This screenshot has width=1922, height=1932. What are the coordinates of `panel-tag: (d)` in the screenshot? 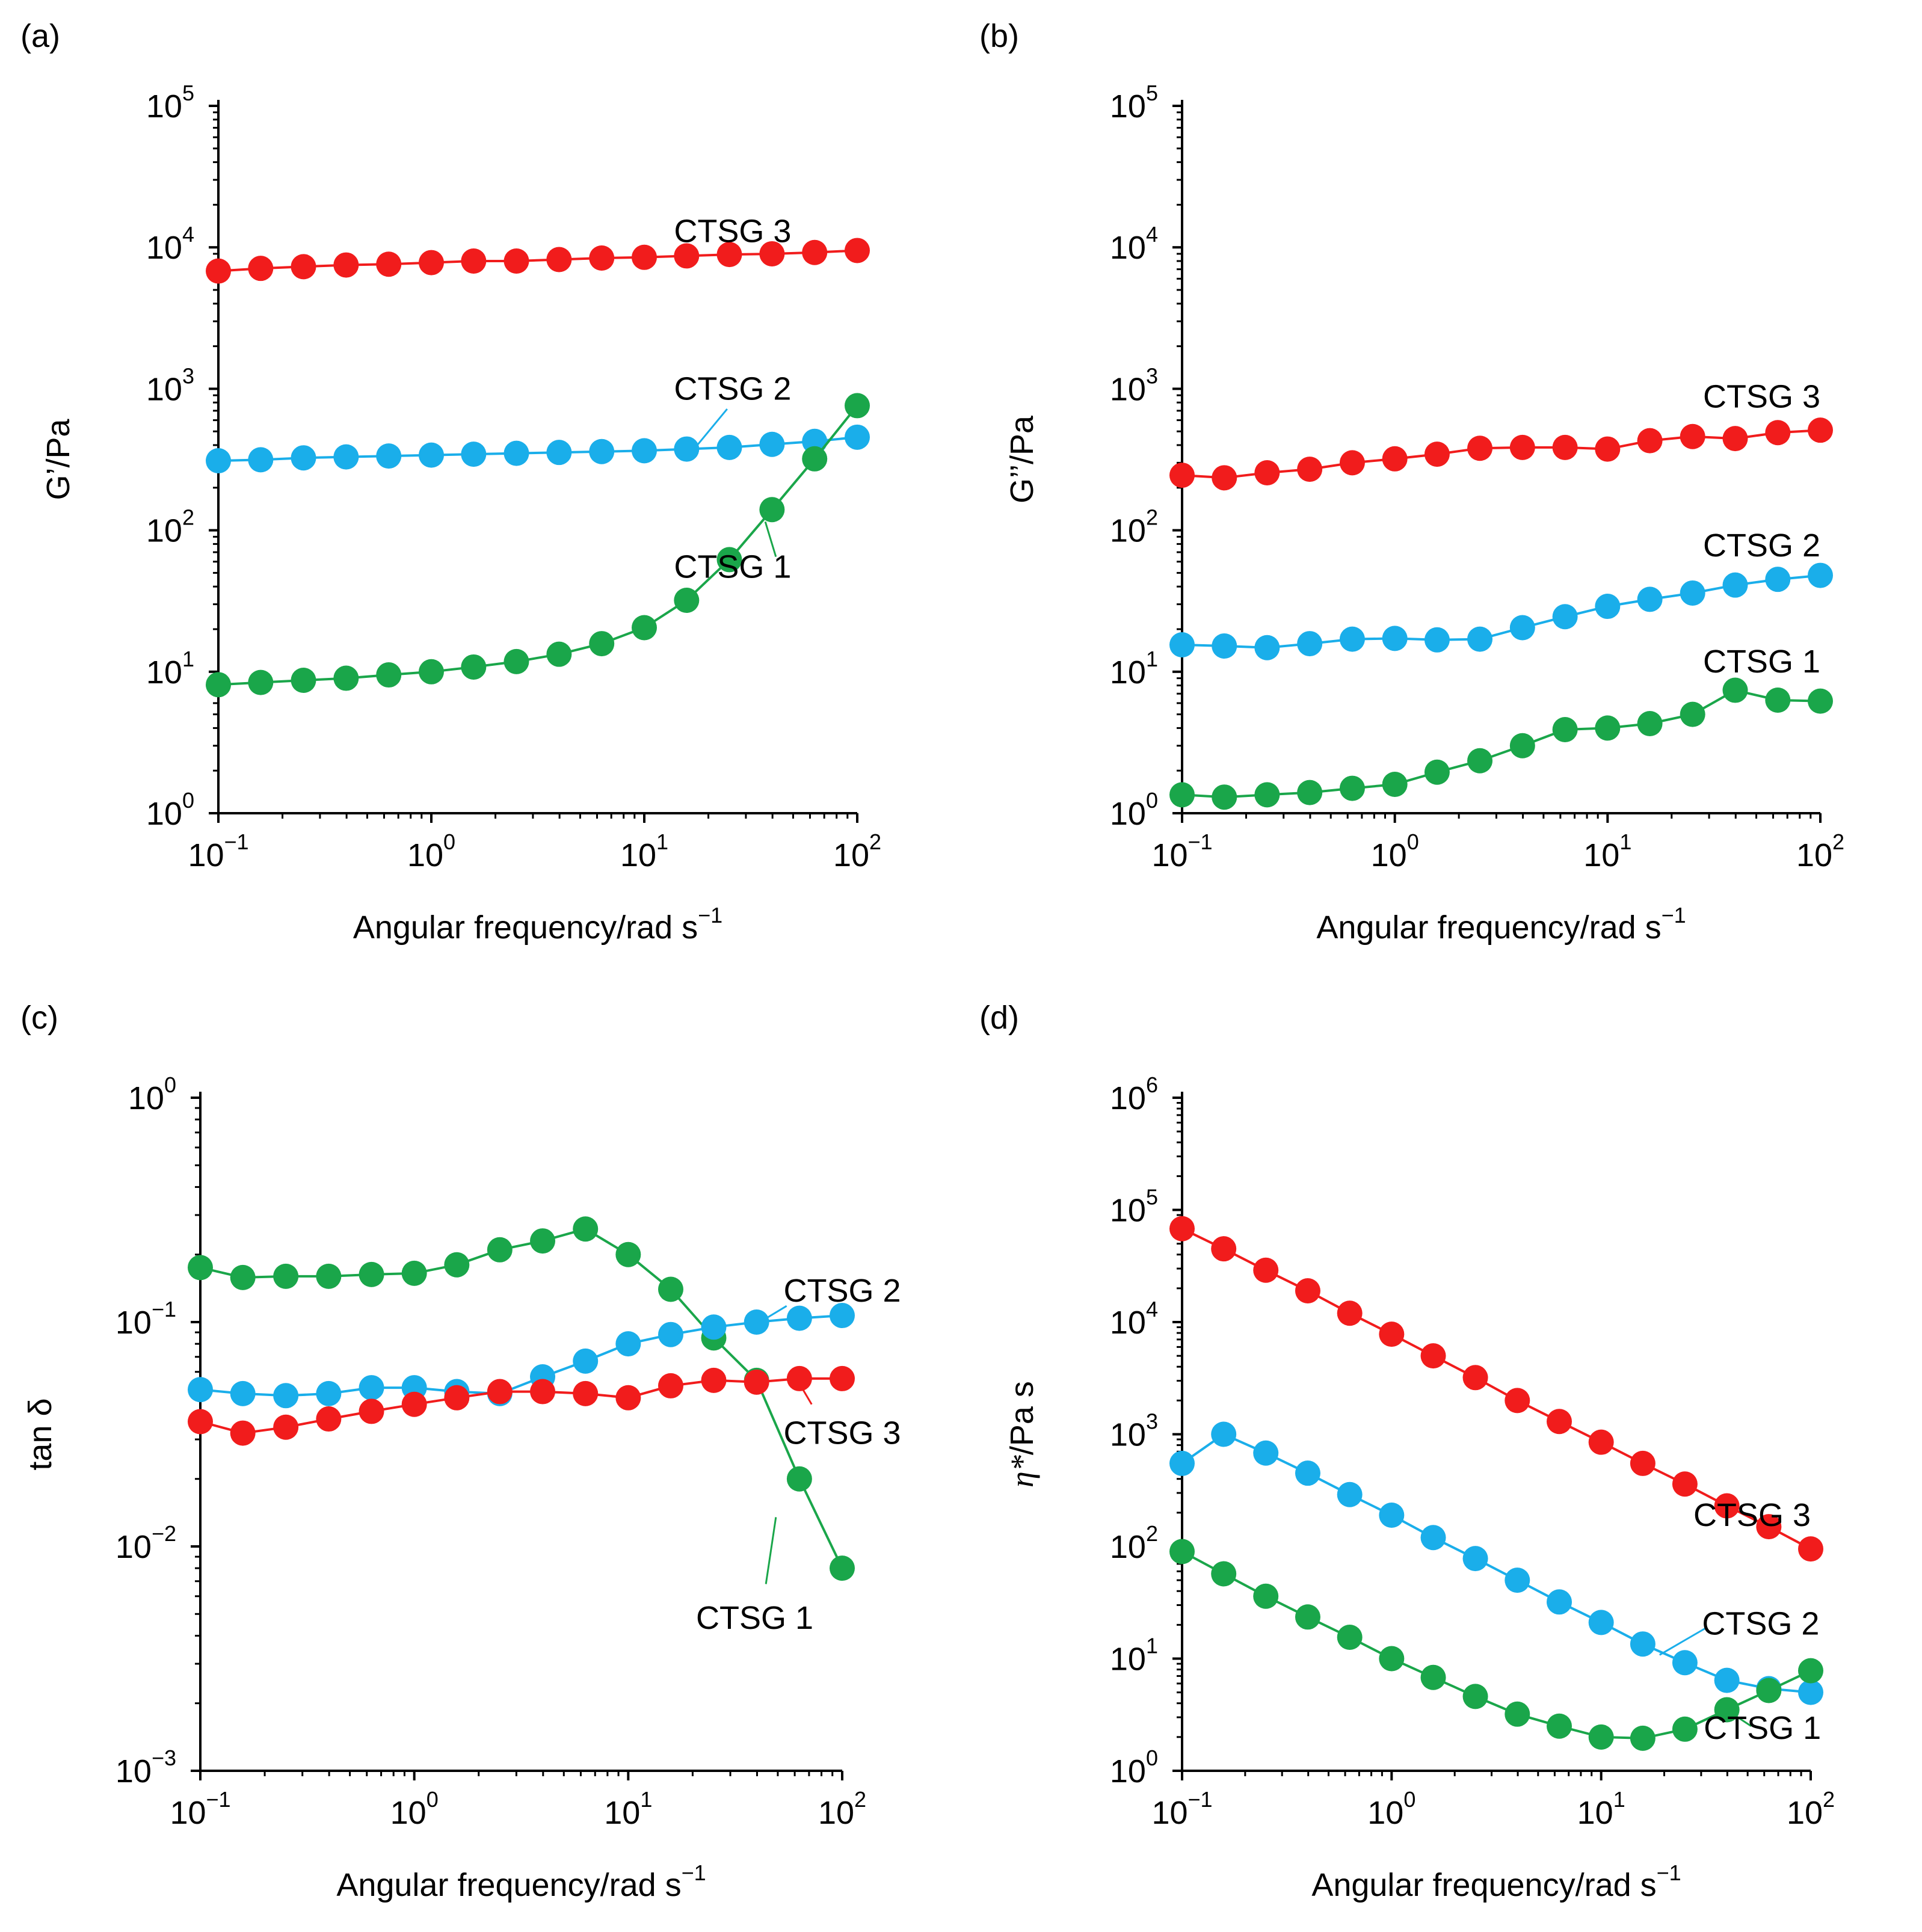 It's located at (999, 1018).